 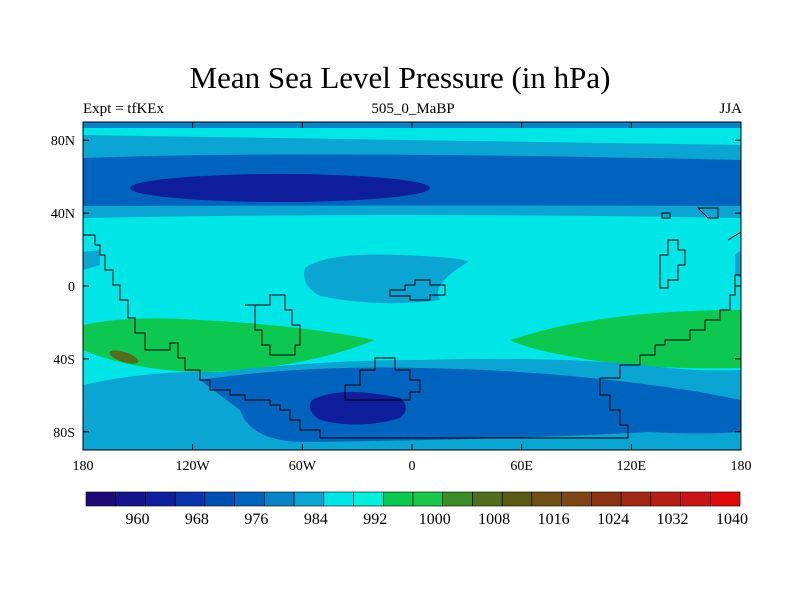 What do you see at coordinates (303, 466) in the screenshot?
I see `x-tick-label: 60W` at bounding box center [303, 466].